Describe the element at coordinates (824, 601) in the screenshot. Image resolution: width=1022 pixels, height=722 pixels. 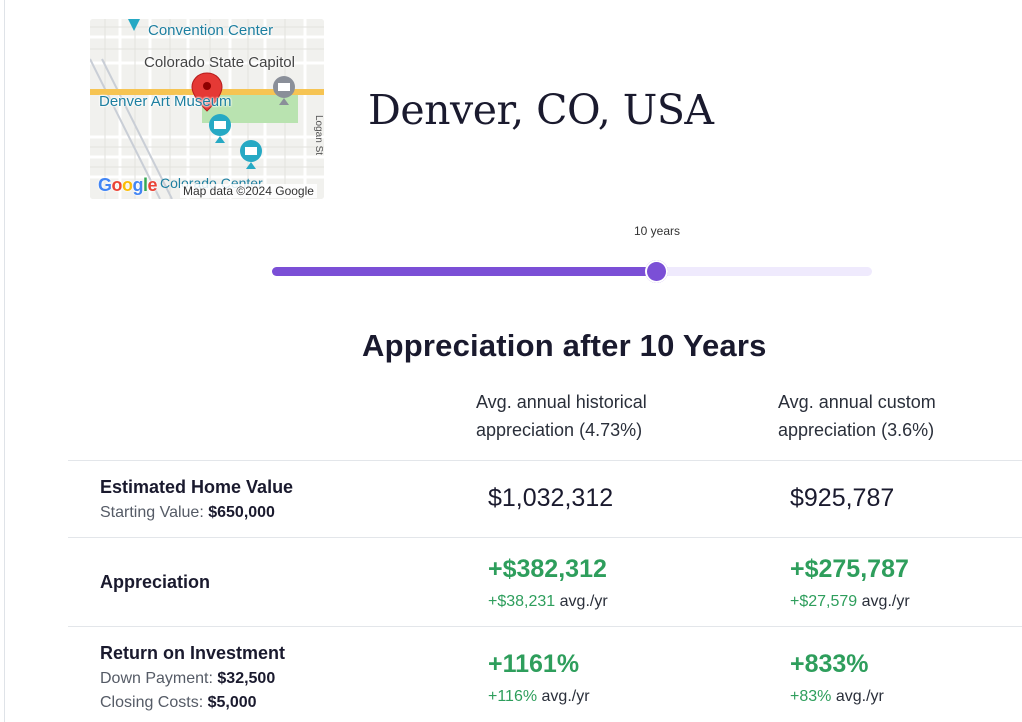
I see `appreciation-custom-per-year-value: +$27,579` at that location.